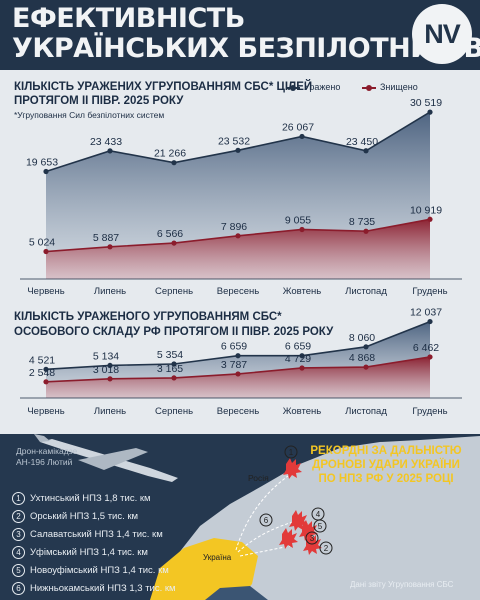 This screenshot has height=600, width=480. Describe the element at coordinates (42, 163) in the screenshot. I see `chart1-hit-data-label: 19 653` at that location.